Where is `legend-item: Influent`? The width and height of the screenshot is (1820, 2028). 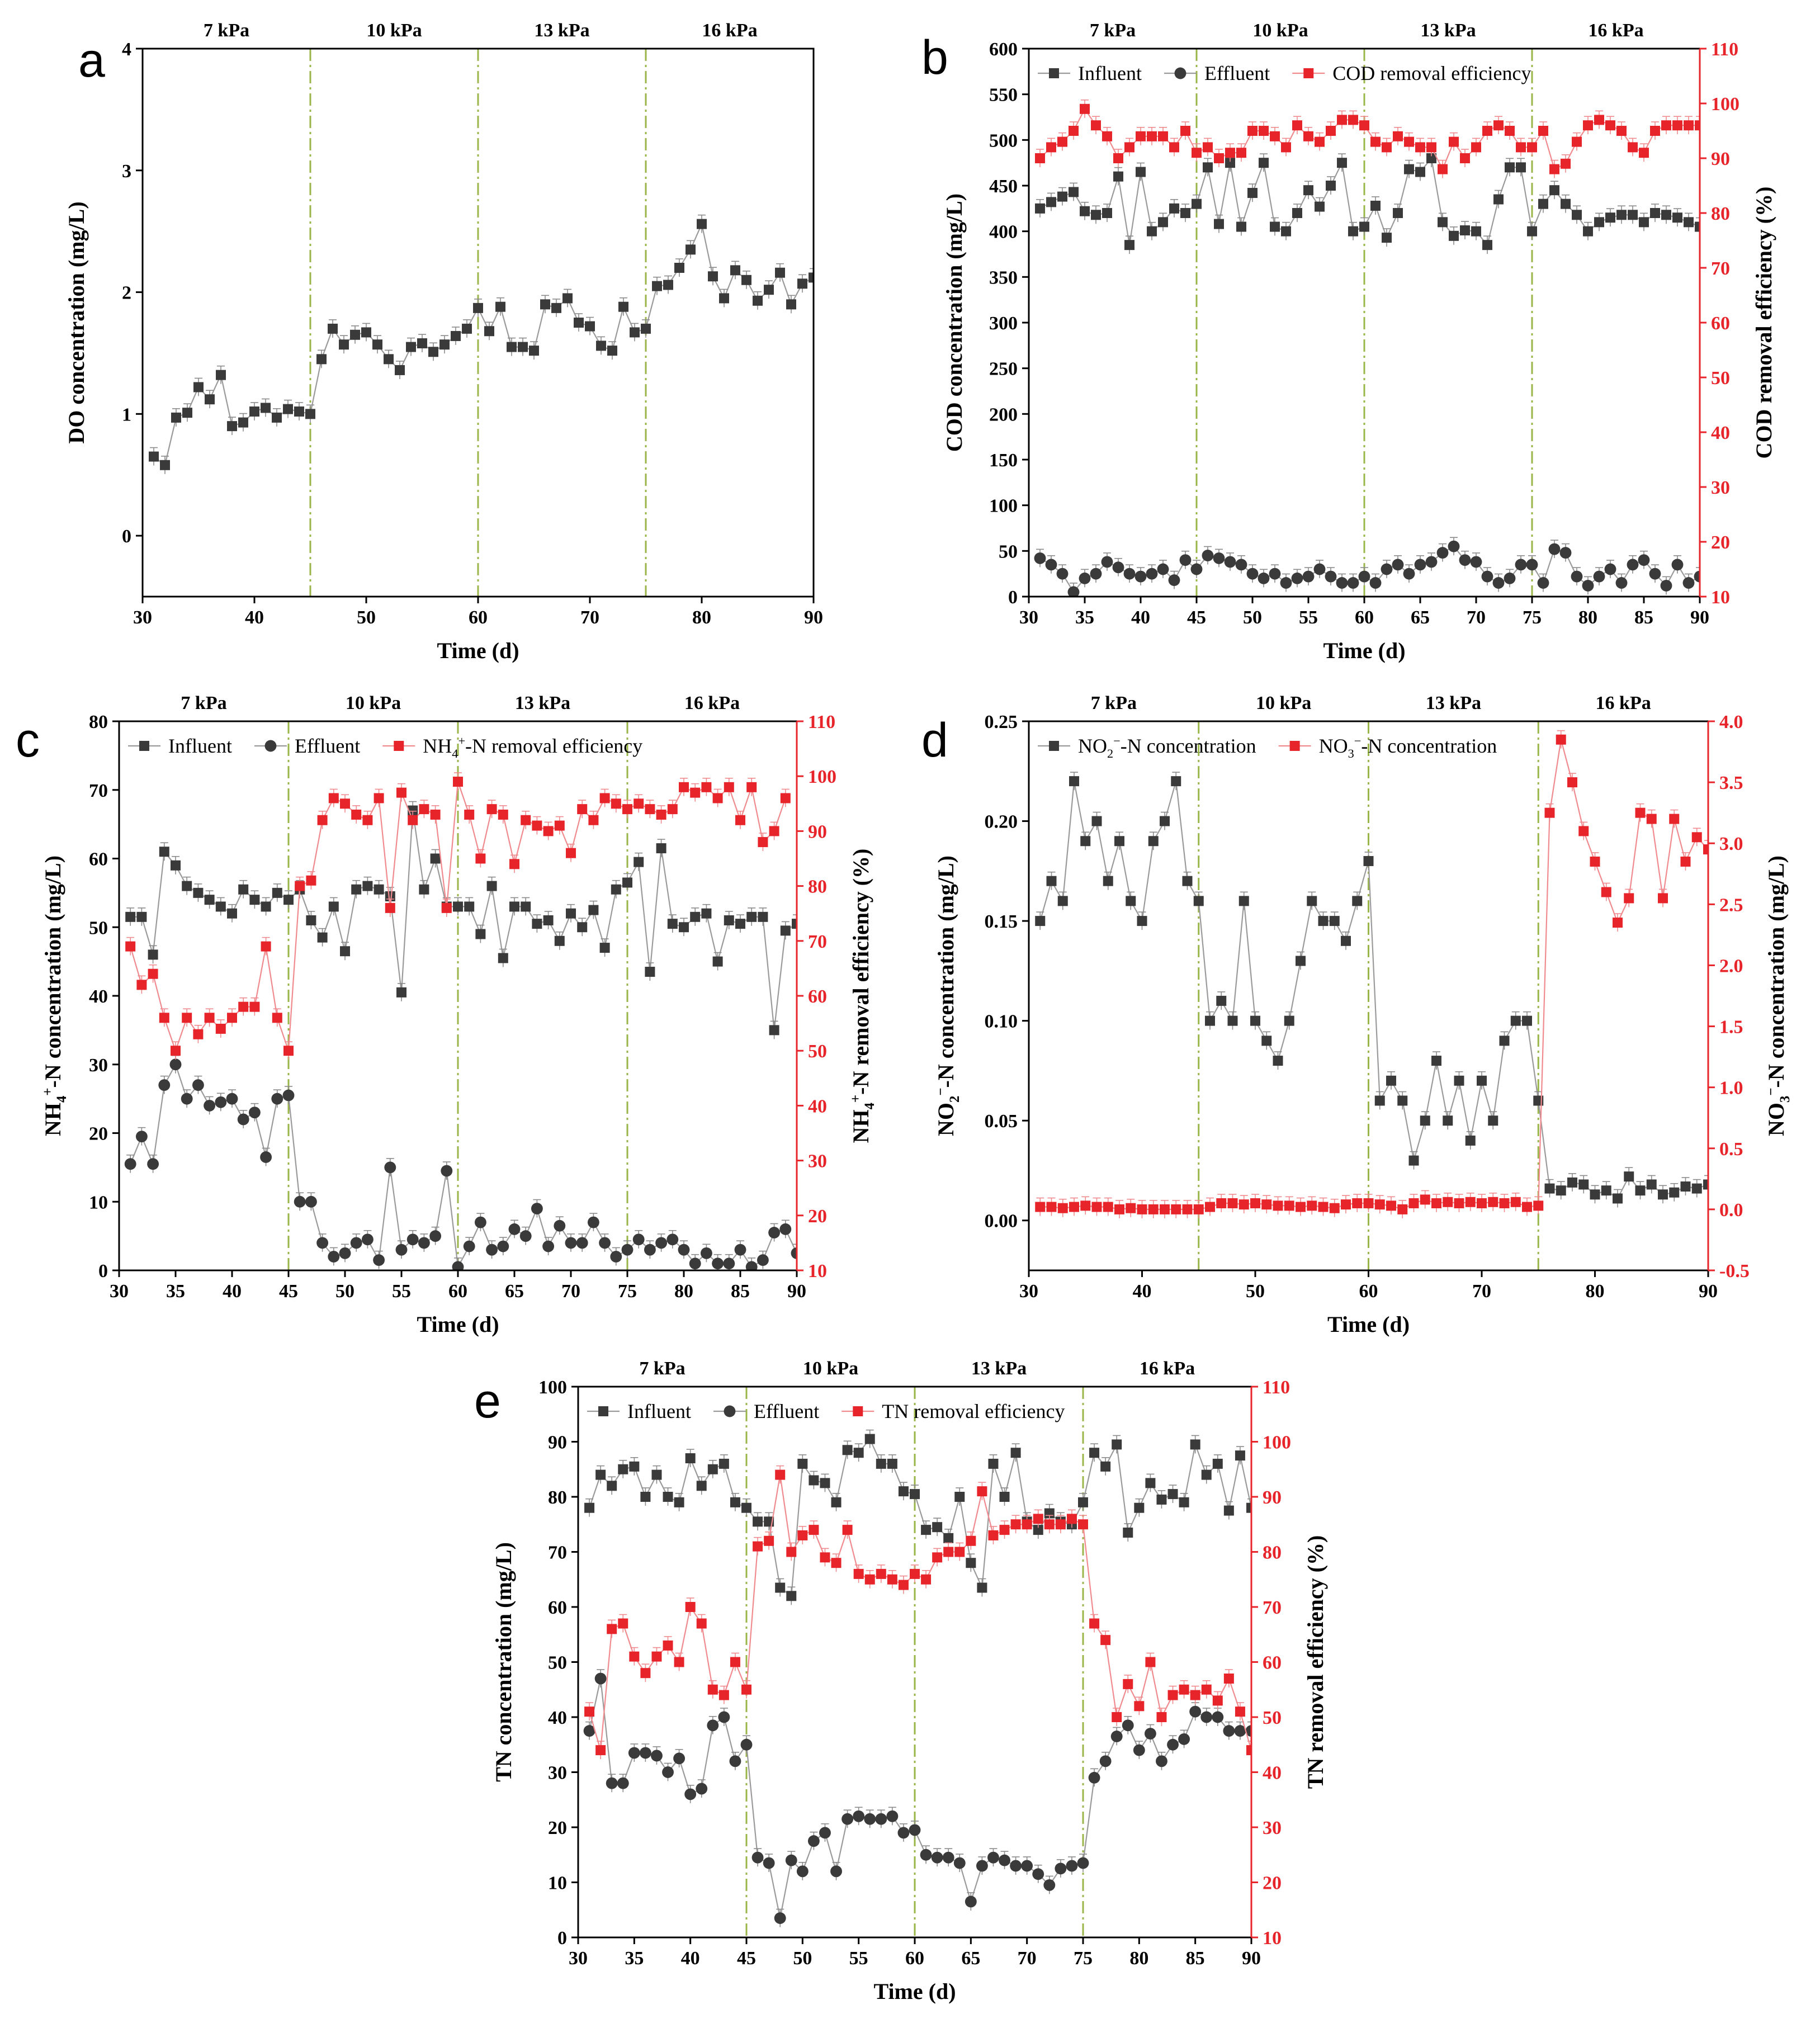 legend-item: Influent is located at coordinates (180, 746).